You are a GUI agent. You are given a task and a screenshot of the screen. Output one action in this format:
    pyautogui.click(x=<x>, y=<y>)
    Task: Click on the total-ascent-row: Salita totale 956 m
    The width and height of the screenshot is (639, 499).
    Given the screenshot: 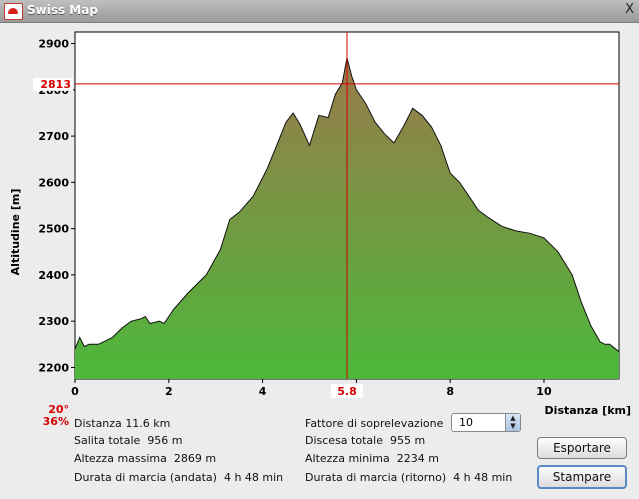 What is the action you would take?
    pyautogui.click(x=128, y=440)
    